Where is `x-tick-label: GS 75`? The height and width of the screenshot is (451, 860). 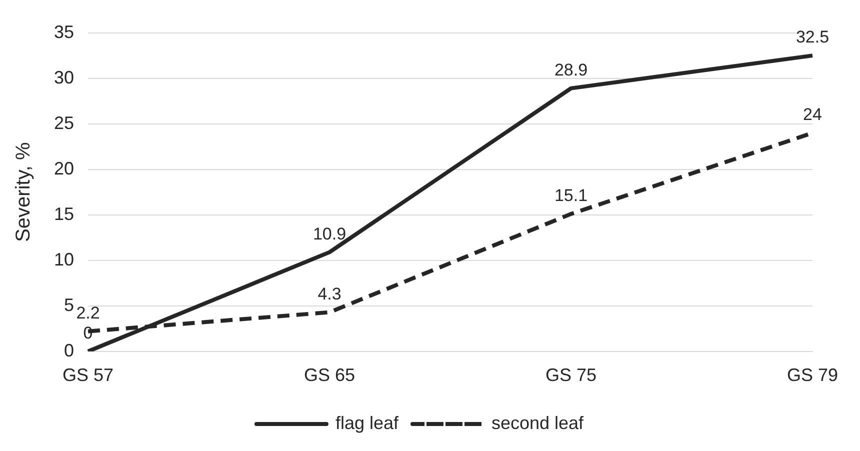
x-tick-label: GS 75 is located at coordinates (571, 375).